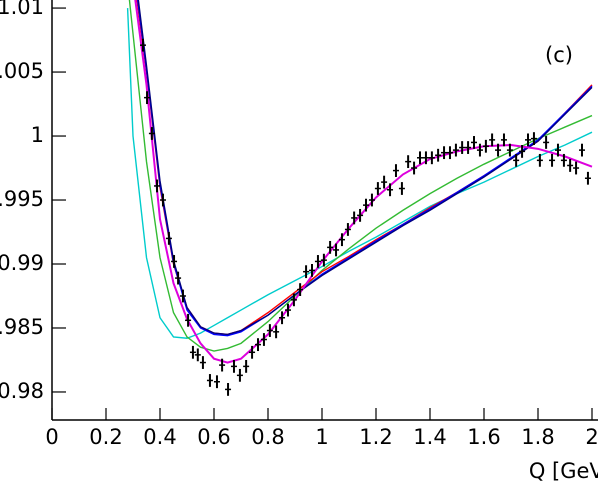 Image resolution: width=598 pixels, height=494 pixels. Describe the element at coordinates (591, 437) in the screenshot. I see `x-tick-label: 2` at that location.